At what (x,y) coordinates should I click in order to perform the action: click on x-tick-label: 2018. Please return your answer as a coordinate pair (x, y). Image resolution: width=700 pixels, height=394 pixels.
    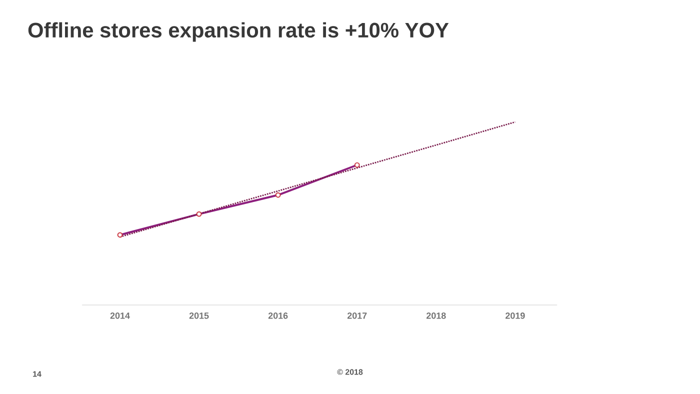
    Looking at the image, I should click on (436, 315).